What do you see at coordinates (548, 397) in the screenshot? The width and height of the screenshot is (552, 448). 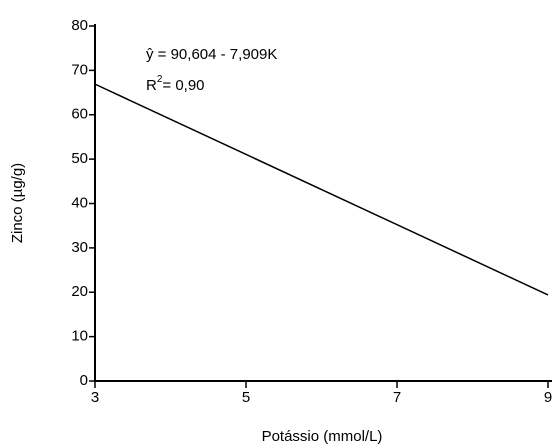 I see `x-tick-label: 9` at bounding box center [548, 397].